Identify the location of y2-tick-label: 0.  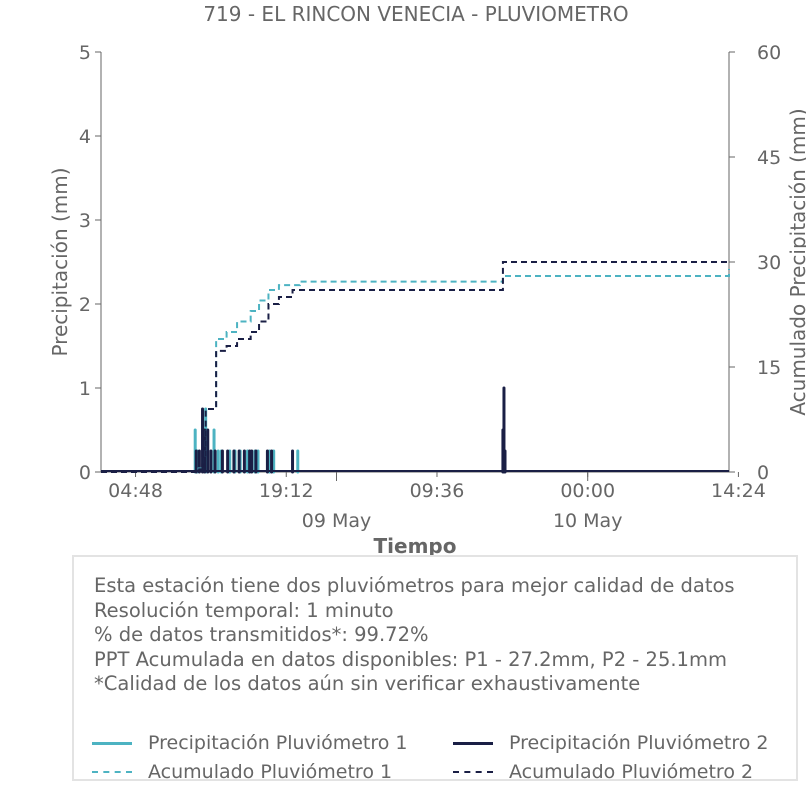
(763, 473).